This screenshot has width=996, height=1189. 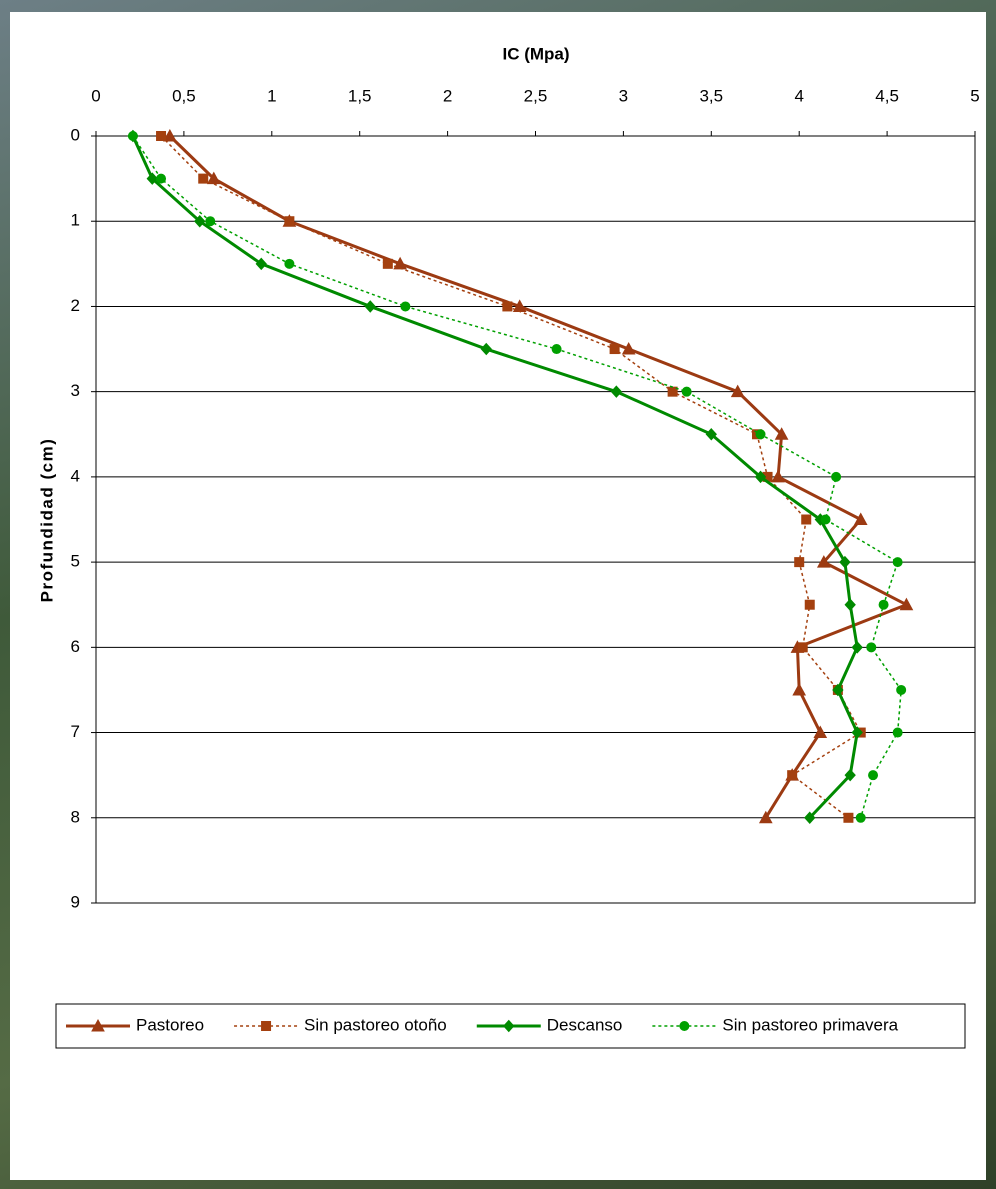 What do you see at coordinates (974, 95) in the screenshot?
I see `x-tick-label: 5` at bounding box center [974, 95].